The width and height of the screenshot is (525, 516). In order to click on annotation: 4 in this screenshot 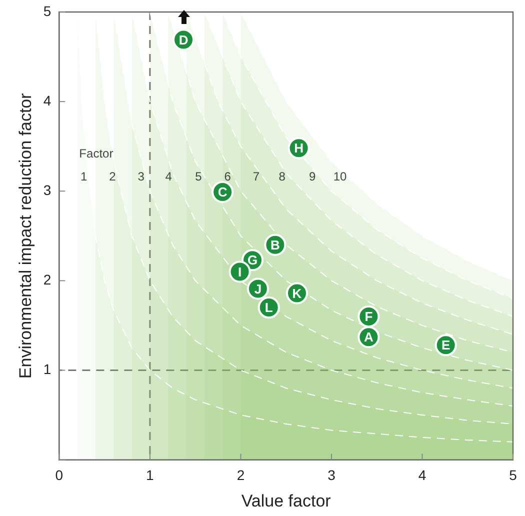, I will do `click(168, 177)`.